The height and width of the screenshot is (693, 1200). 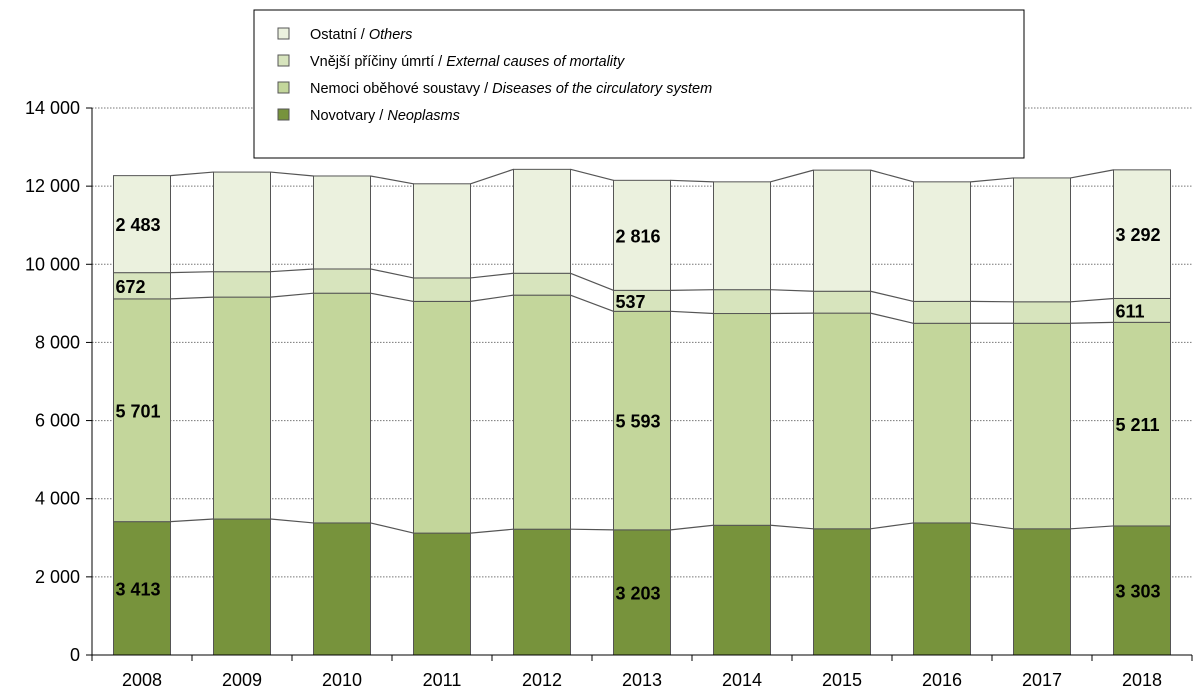 What do you see at coordinates (542, 680) in the screenshot?
I see `x-tick-label: 2012` at bounding box center [542, 680].